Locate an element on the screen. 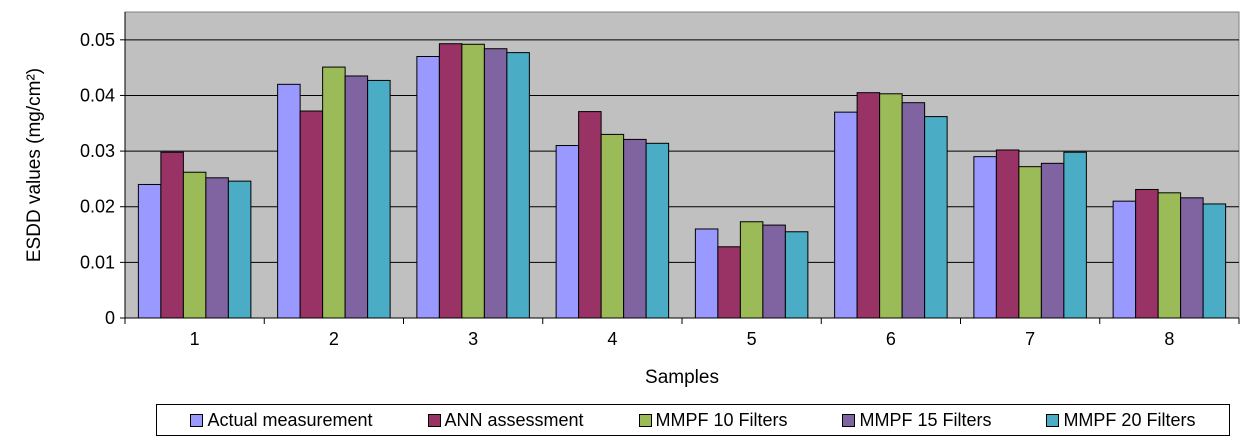  x-tick-label: 8 is located at coordinates (1169, 339).